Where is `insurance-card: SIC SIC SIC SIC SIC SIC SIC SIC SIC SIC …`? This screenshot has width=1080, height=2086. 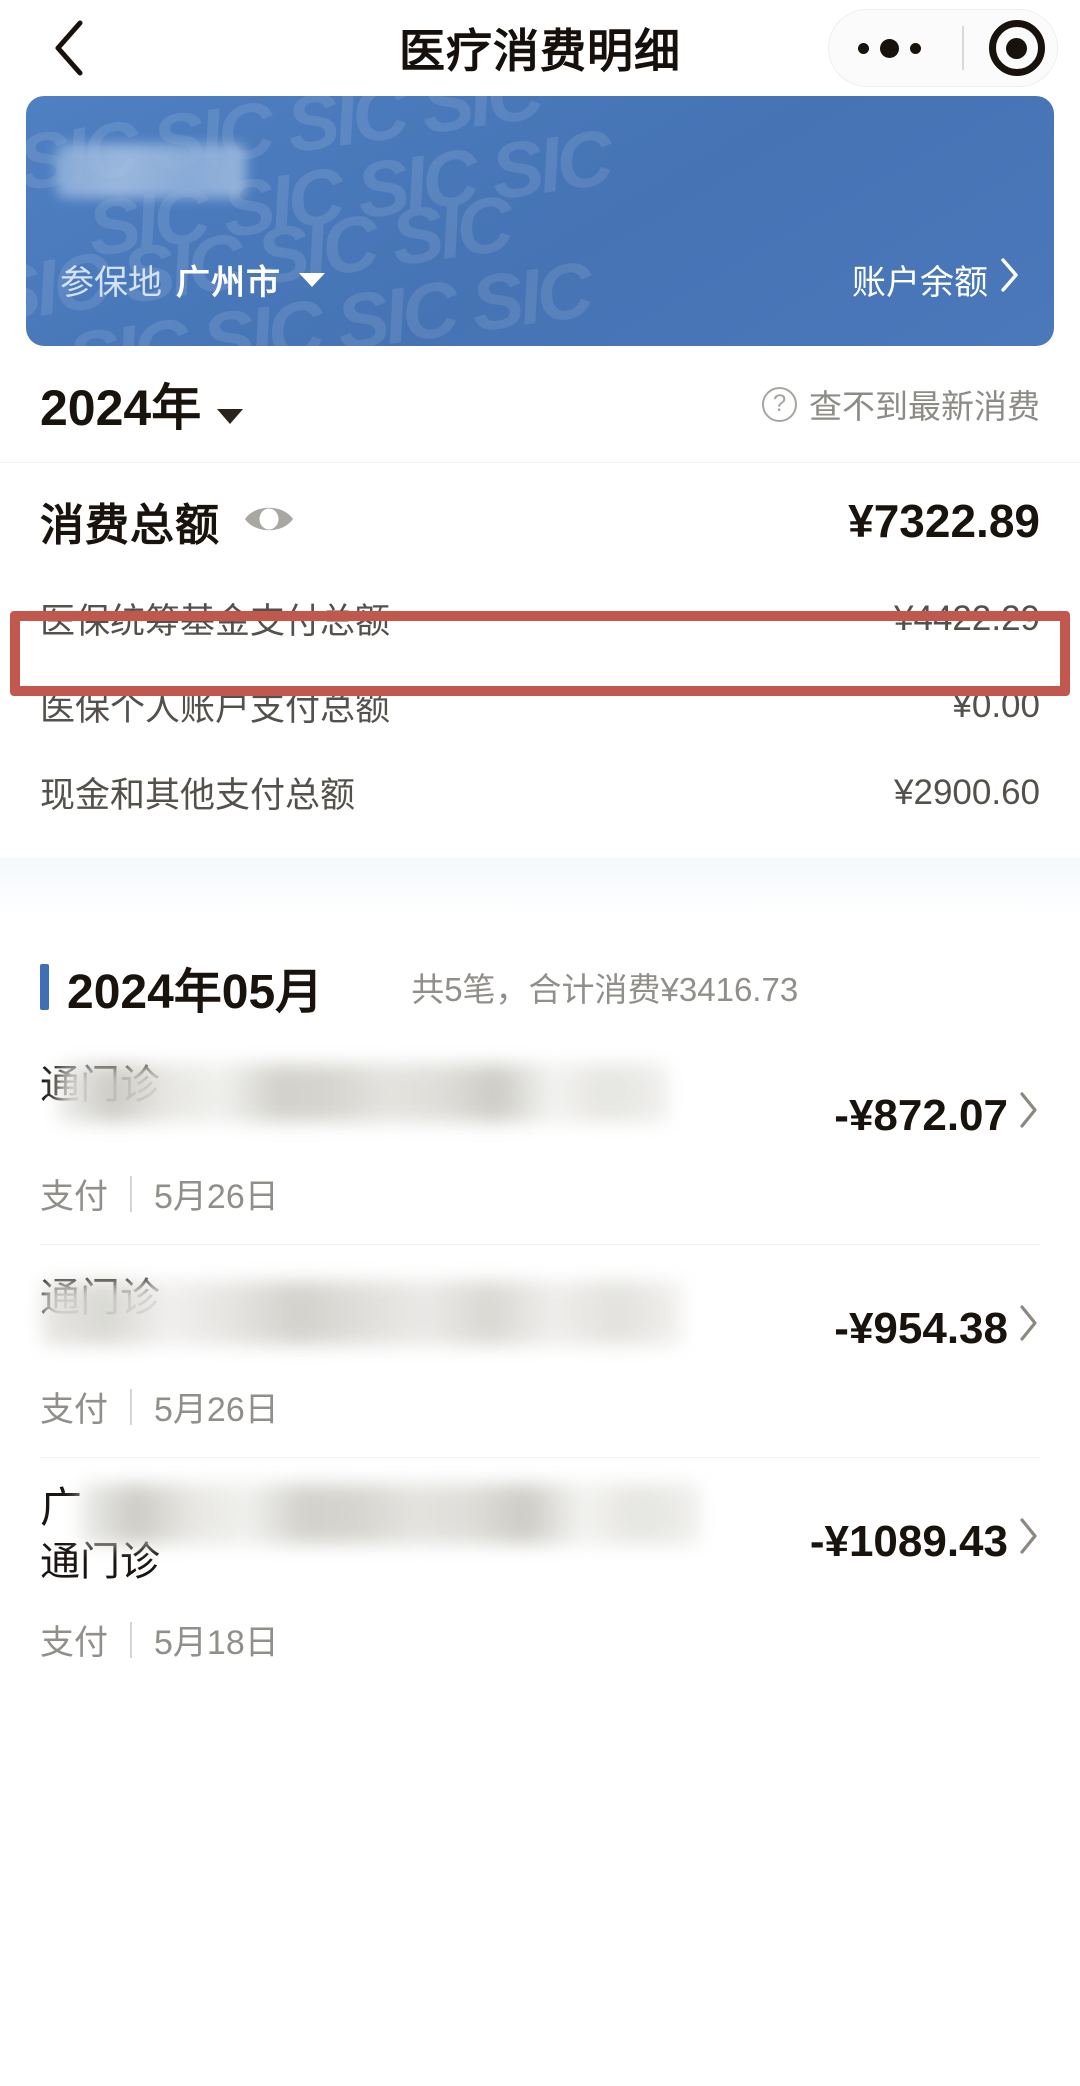 insurance-card: SIC SIC SIC SIC SIC SIC SIC SIC SIC SIC … is located at coordinates (540, 221).